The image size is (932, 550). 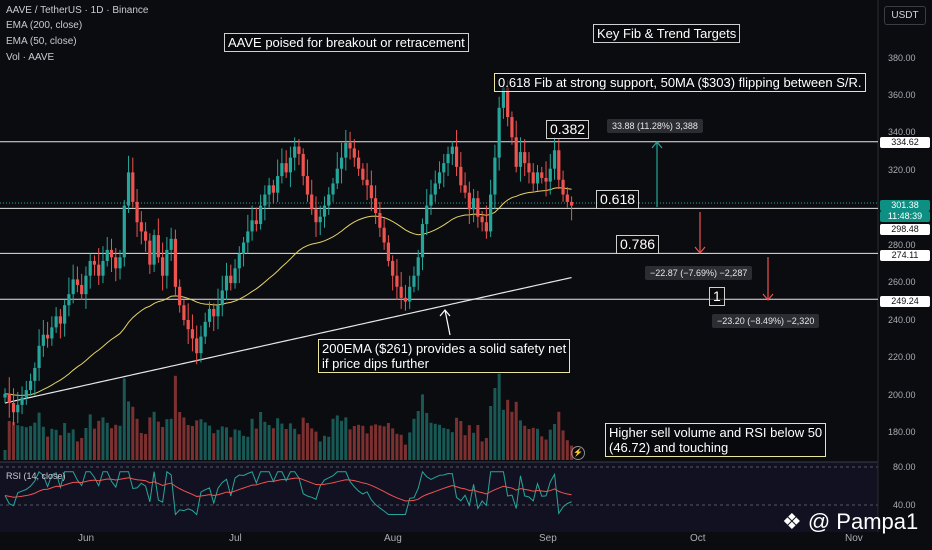 I want to click on y-tick: 380.00, so click(x=902, y=58).